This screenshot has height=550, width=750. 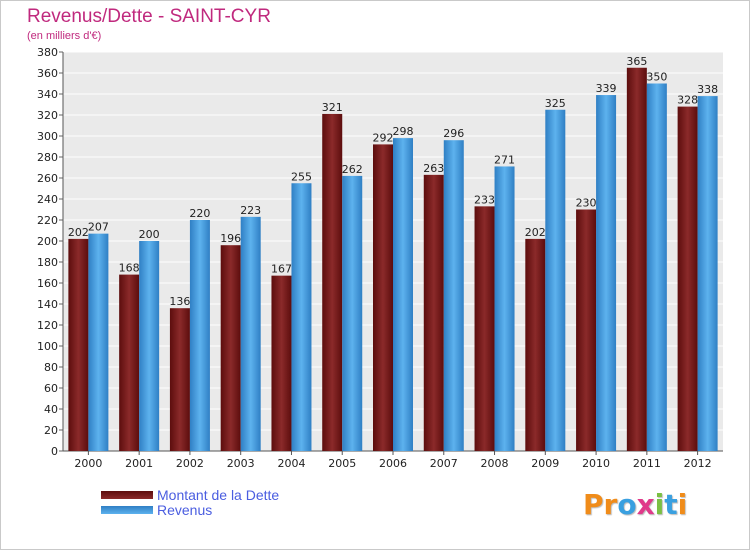 I want to click on y-tick-label: 60, so click(x=51, y=388).